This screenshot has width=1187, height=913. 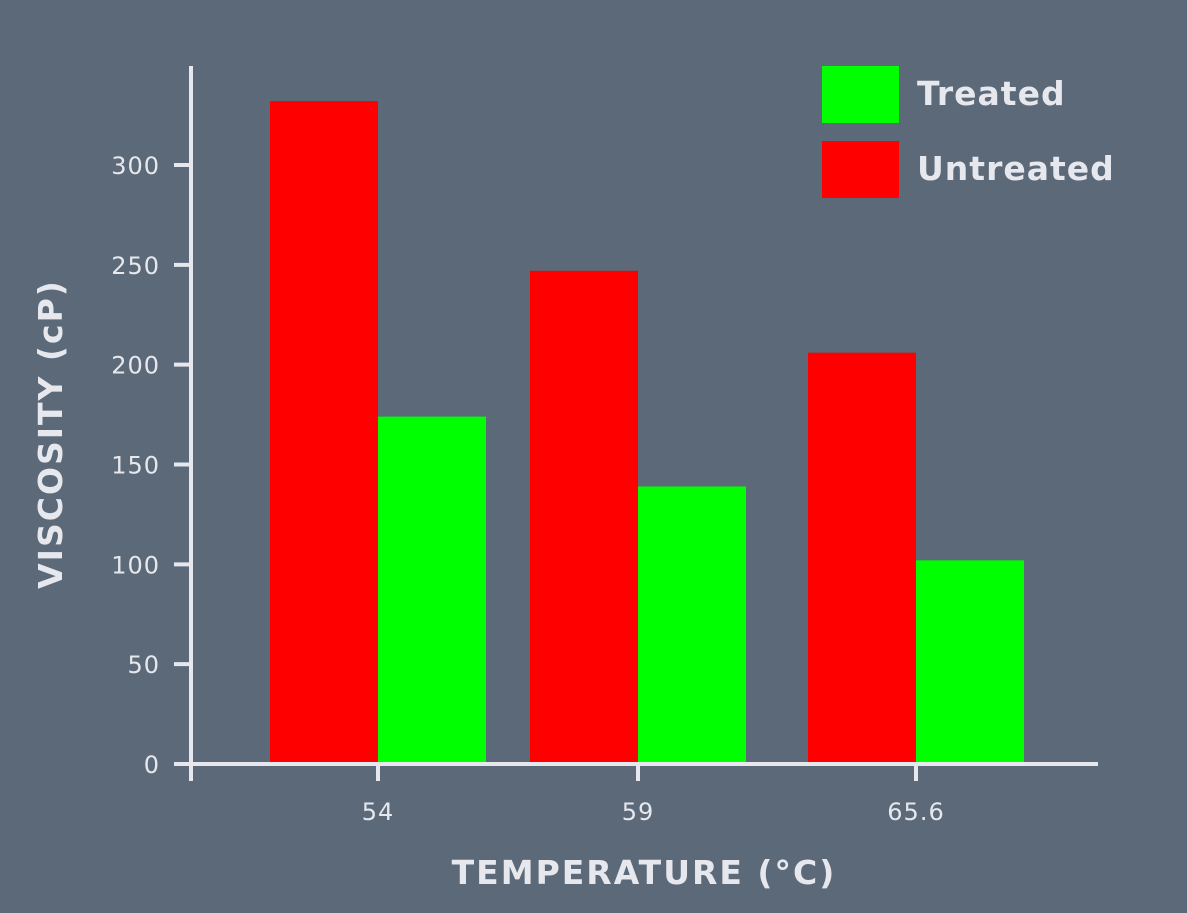 What do you see at coordinates (135, 466) in the screenshot?
I see `y-tick-label: 150` at bounding box center [135, 466].